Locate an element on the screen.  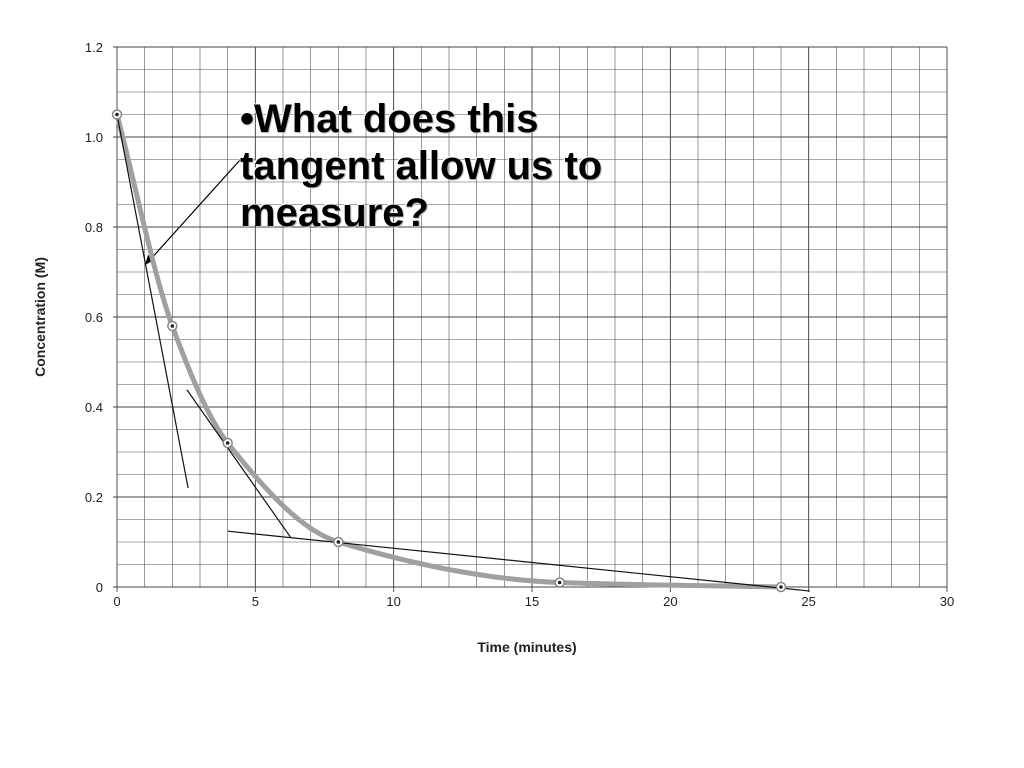
x-tick-label: 25 is located at coordinates (808, 601).